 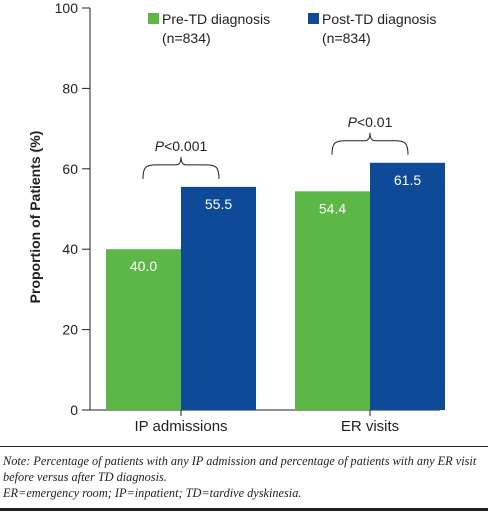 I want to click on x-tick-label: IP admissions, so click(x=180, y=426).